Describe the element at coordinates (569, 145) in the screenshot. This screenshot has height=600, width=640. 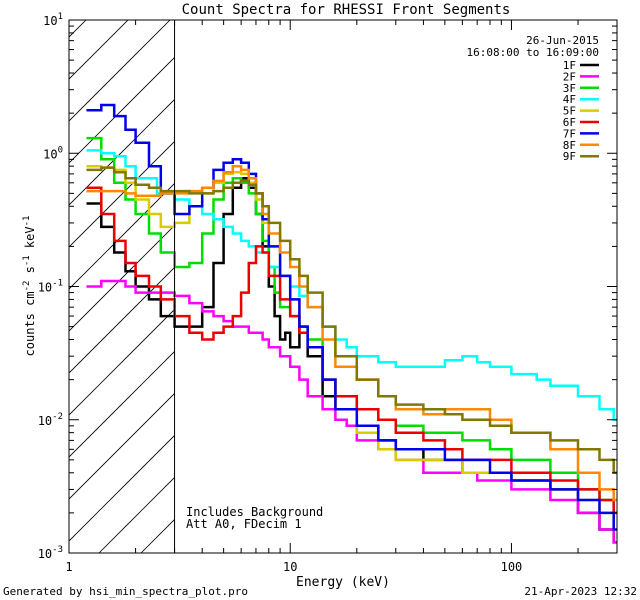
I see `legend-label-8F: 8F` at that location.